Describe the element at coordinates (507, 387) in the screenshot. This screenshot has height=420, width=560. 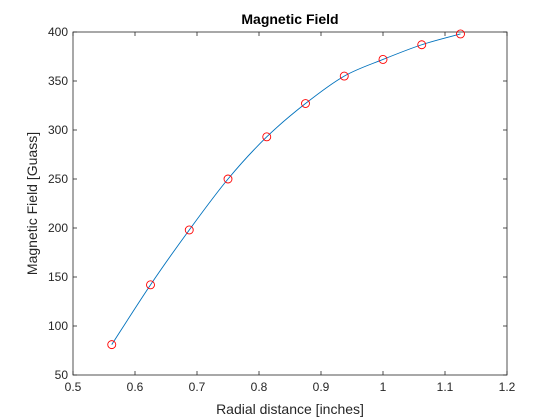
I see `x-tick-label: 1.2` at that location.